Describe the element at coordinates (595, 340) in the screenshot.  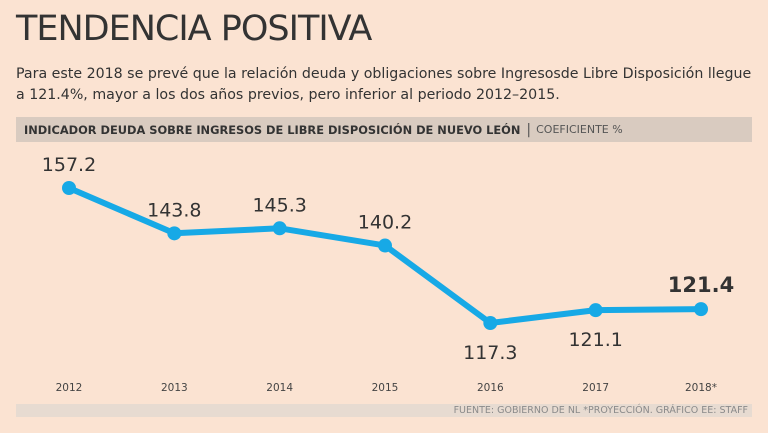
I see `data-label: 121.1` at that location.